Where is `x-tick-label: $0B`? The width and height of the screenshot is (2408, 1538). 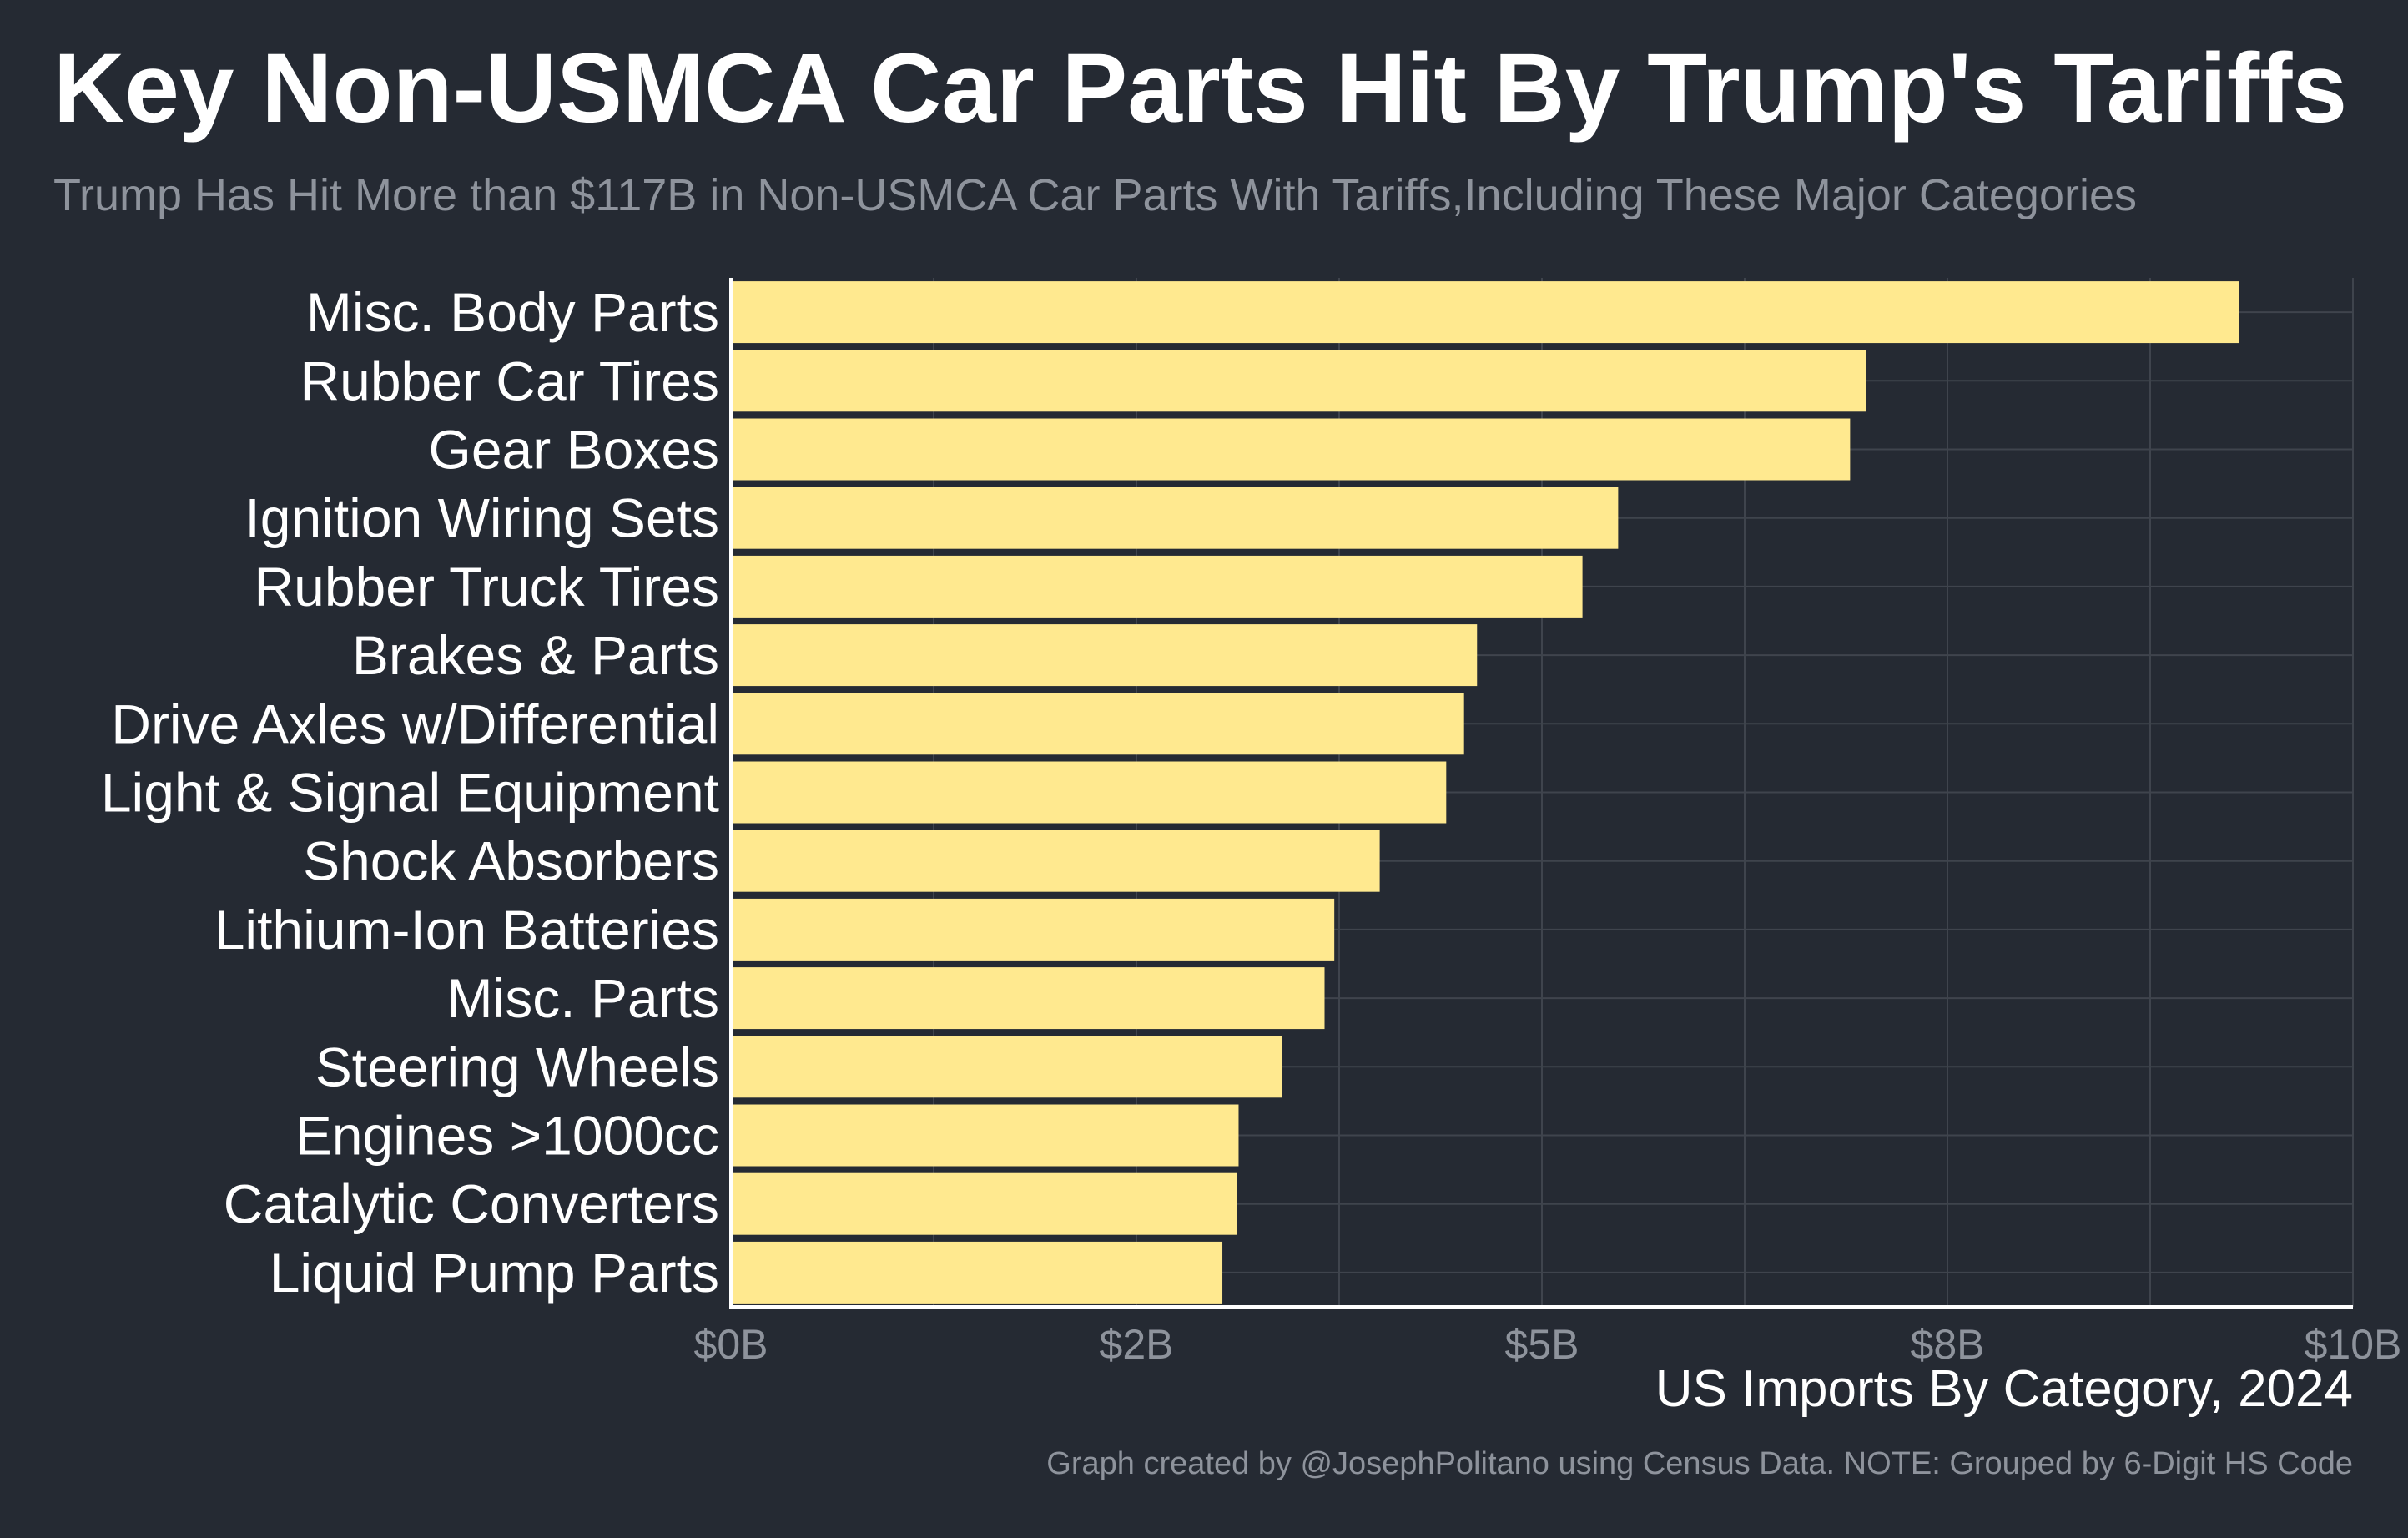 x-tick-label: $0B is located at coordinates (731, 1344).